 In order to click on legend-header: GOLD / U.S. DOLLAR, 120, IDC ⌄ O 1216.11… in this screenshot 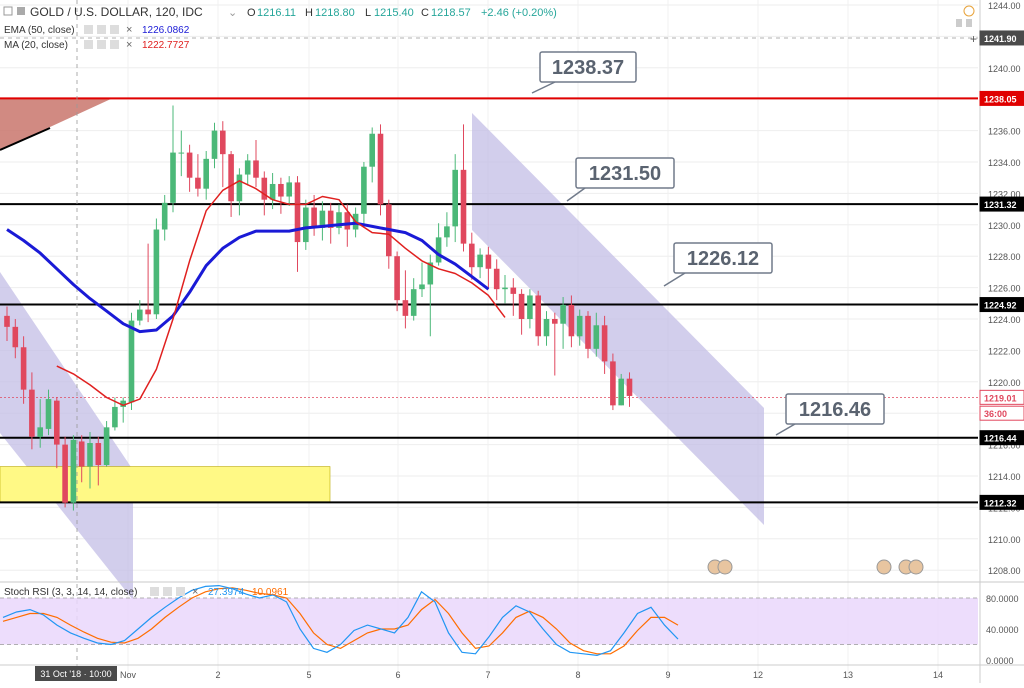, I will do `click(280, 28)`.